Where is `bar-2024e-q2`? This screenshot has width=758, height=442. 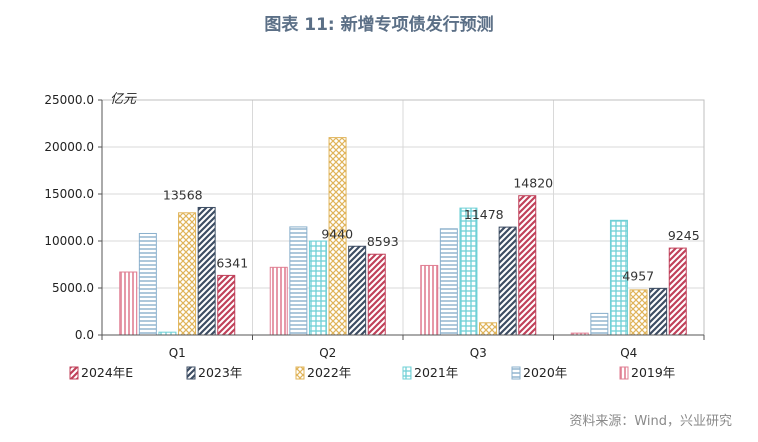 bar-2024e-q2 is located at coordinates (376, 294).